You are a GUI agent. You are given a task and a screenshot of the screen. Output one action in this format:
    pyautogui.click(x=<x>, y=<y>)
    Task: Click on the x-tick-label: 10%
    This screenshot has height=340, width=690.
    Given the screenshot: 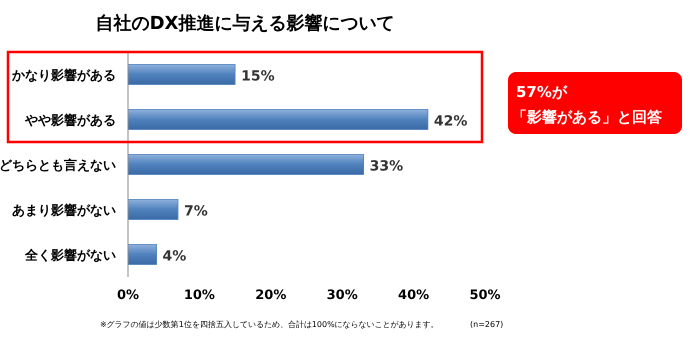 What is the action you would take?
    pyautogui.click(x=199, y=295)
    